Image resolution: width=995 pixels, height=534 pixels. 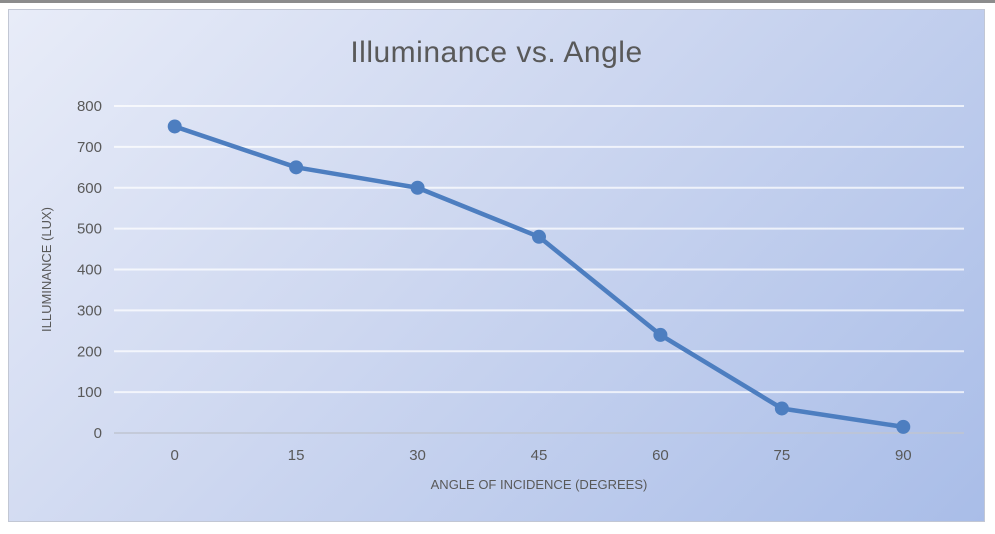 I want to click on y-tick-label: 100, so click(x=89, y=392).